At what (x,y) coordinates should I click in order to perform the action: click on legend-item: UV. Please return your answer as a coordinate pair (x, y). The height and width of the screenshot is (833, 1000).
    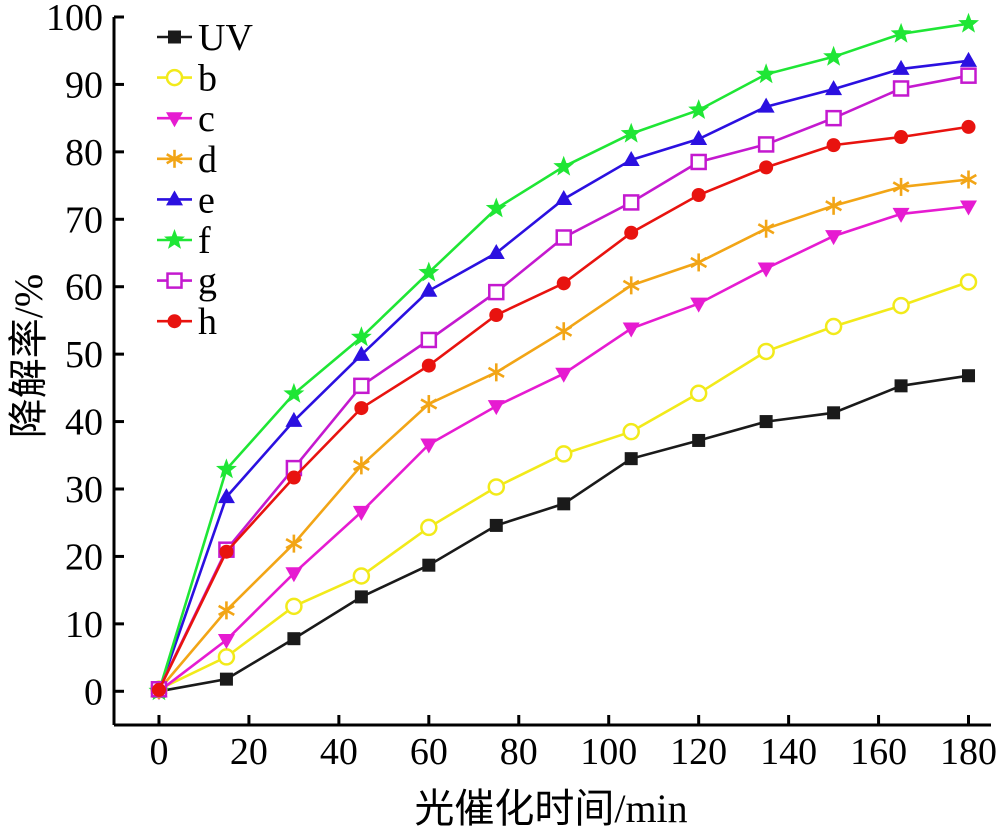
    Looking at the image, I should click on (205, 38).